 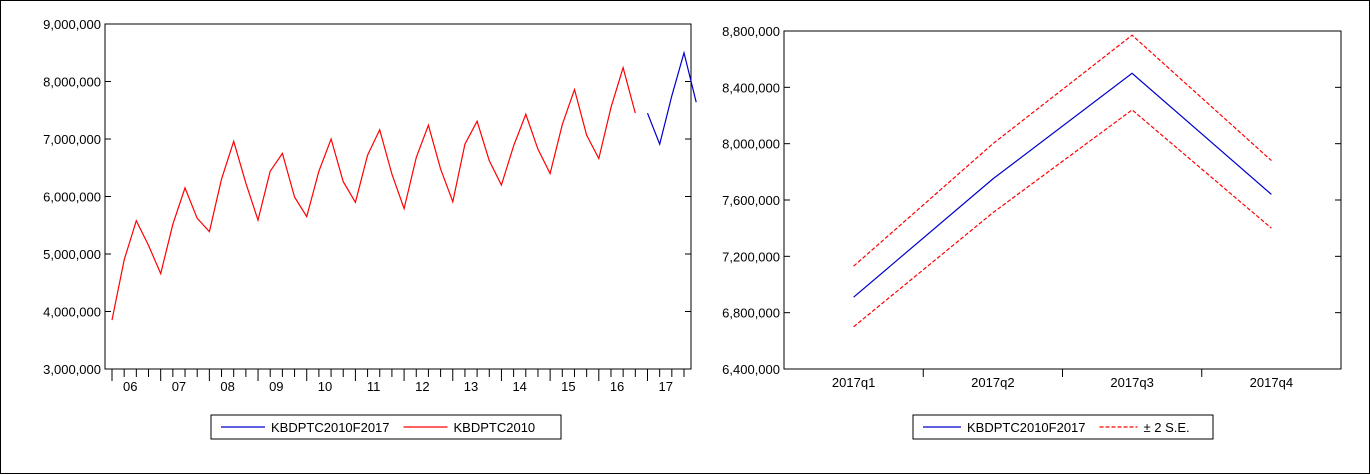 I want to click on y-tick-label: 3,000,000, so click(x=72, y=369).